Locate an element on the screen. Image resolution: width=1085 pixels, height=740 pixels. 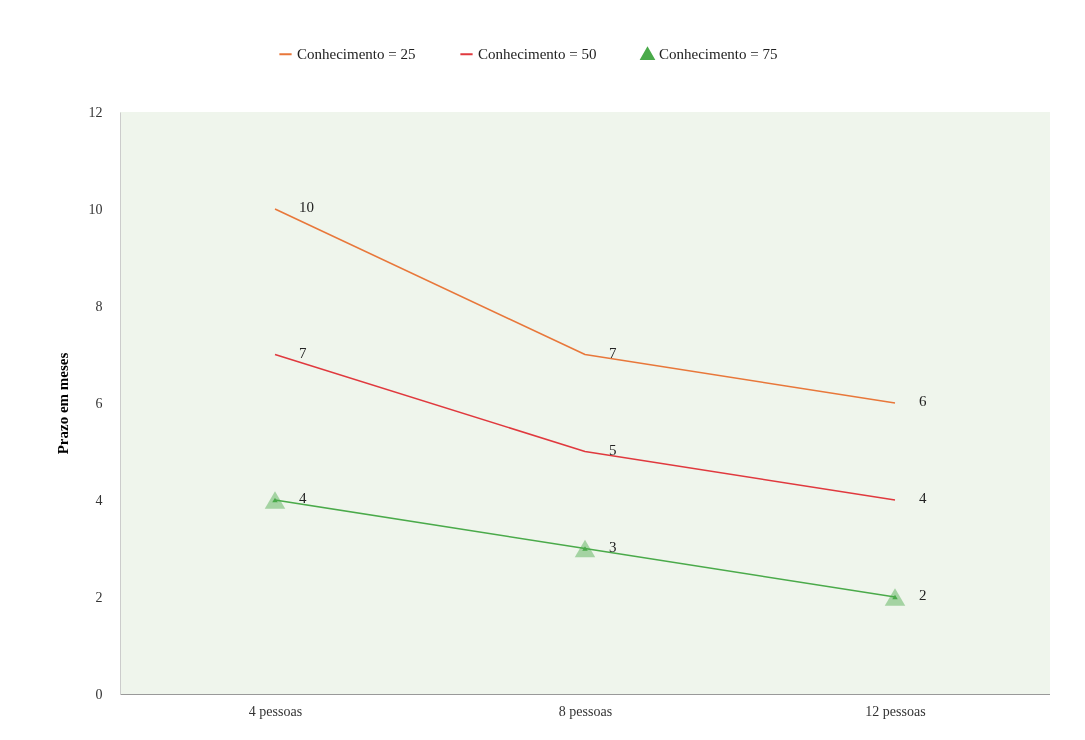
x-tick-label: 4 pessoas is located at coordinates (275, 711).